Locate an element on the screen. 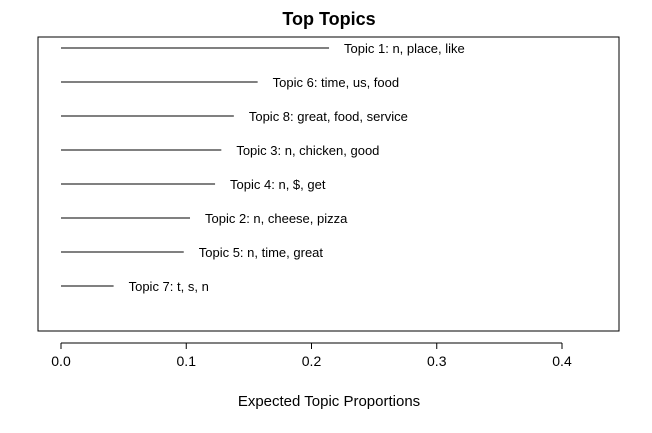 The image size is (652, 433). x-tick-label: 0.0 is located at coordinates (61, 361).